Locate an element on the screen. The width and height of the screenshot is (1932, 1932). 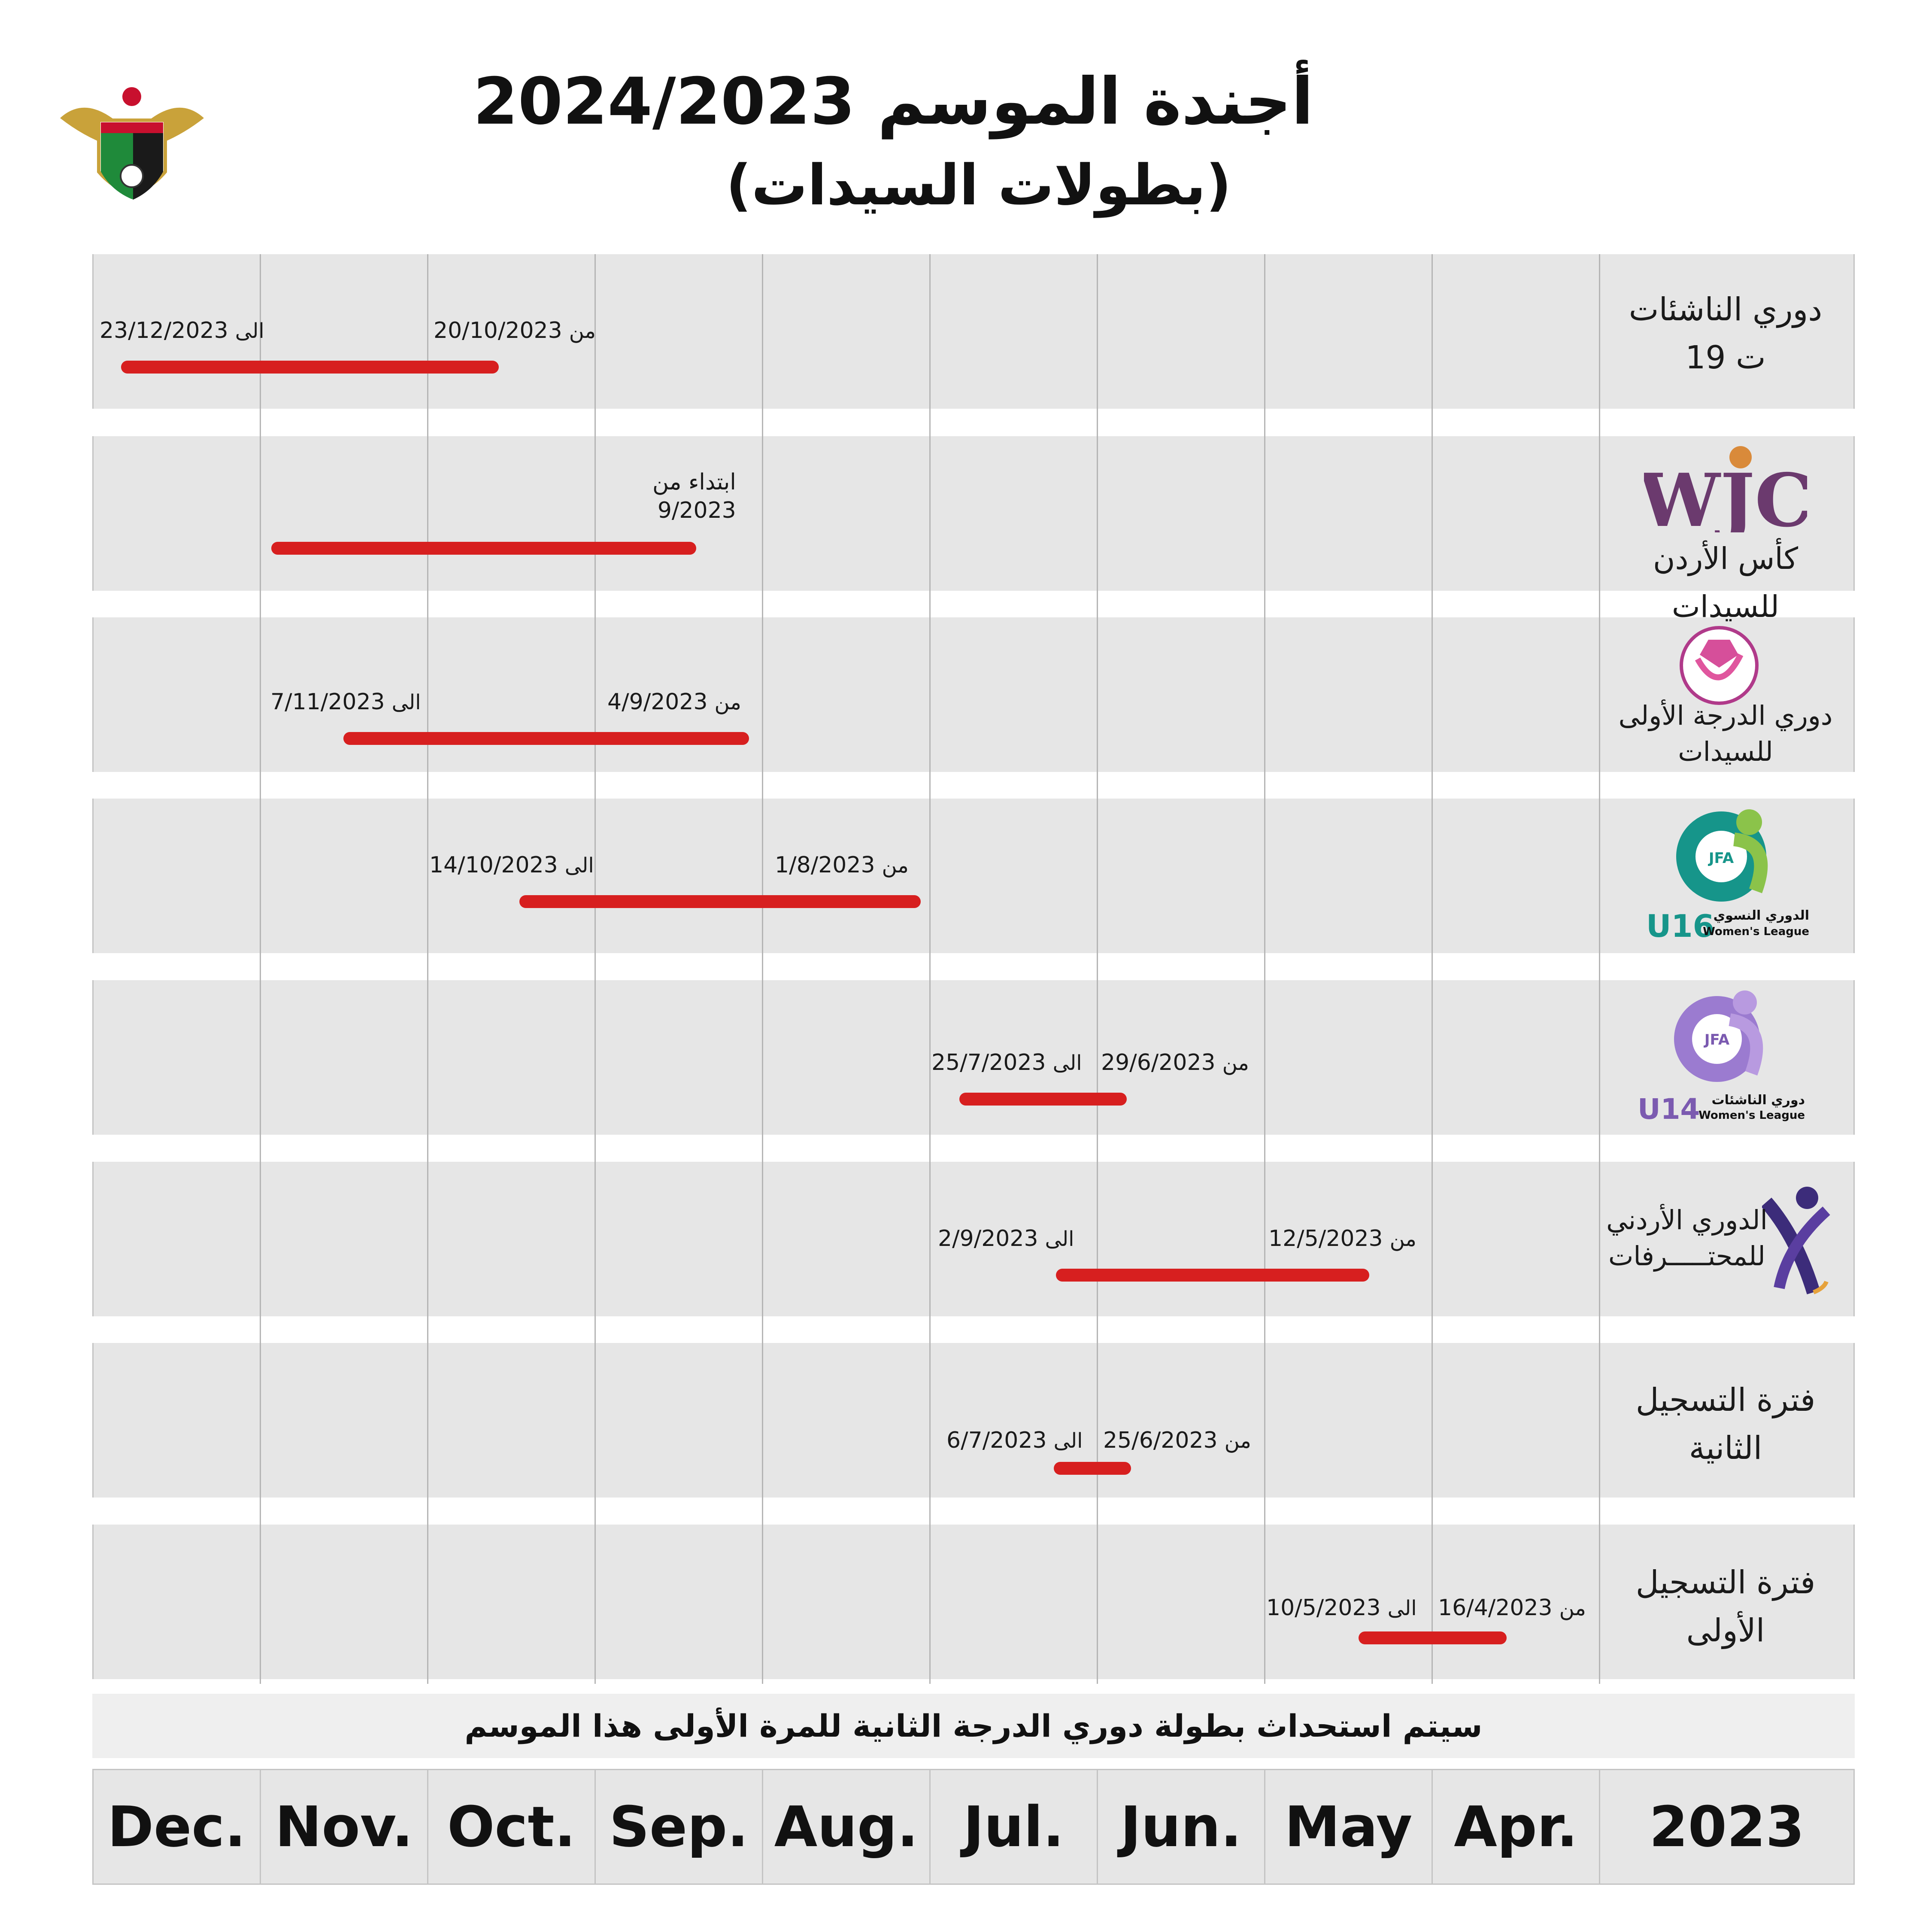
wjc-text: WJC is located at coordinates (1725, 495).